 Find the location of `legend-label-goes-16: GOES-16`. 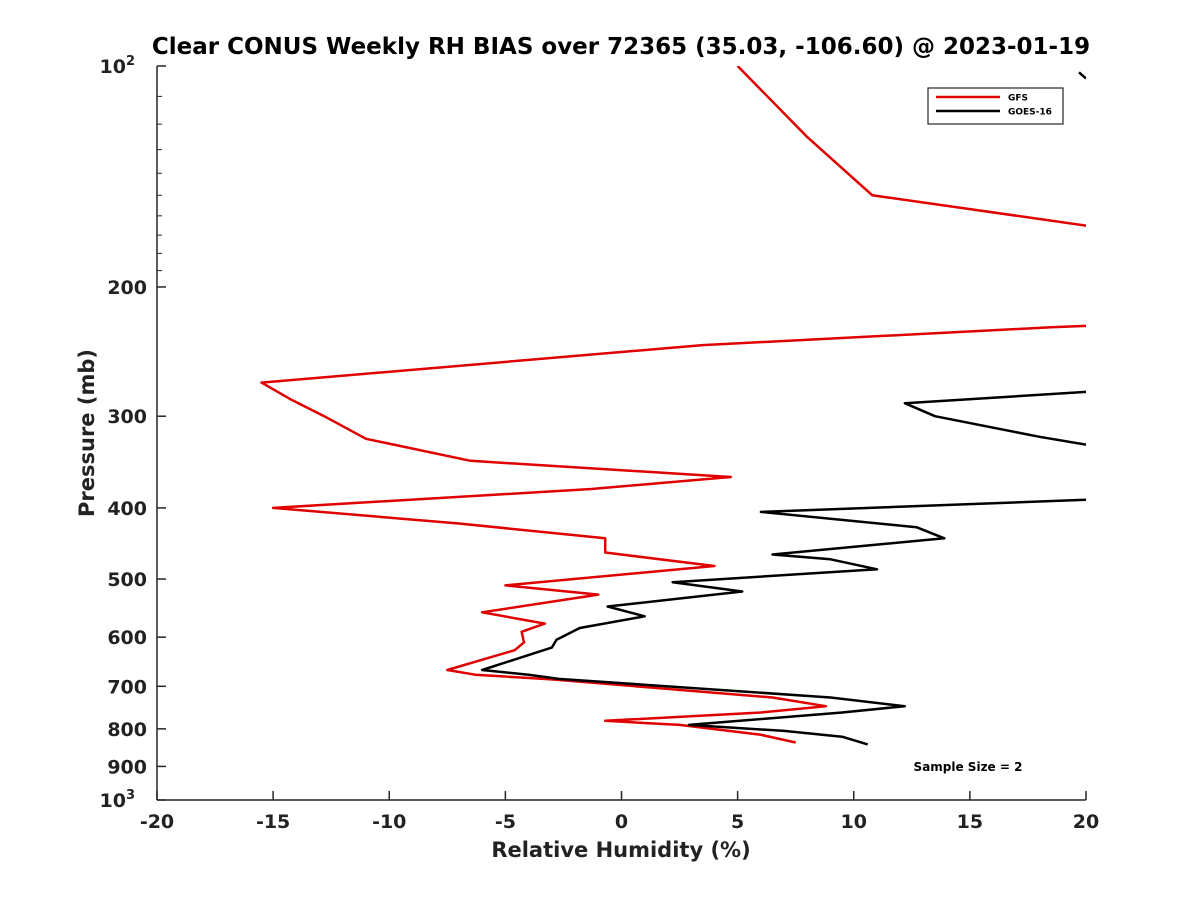

legend-label-goes-16: GOES-16 is located at coordinates (1030, 113).